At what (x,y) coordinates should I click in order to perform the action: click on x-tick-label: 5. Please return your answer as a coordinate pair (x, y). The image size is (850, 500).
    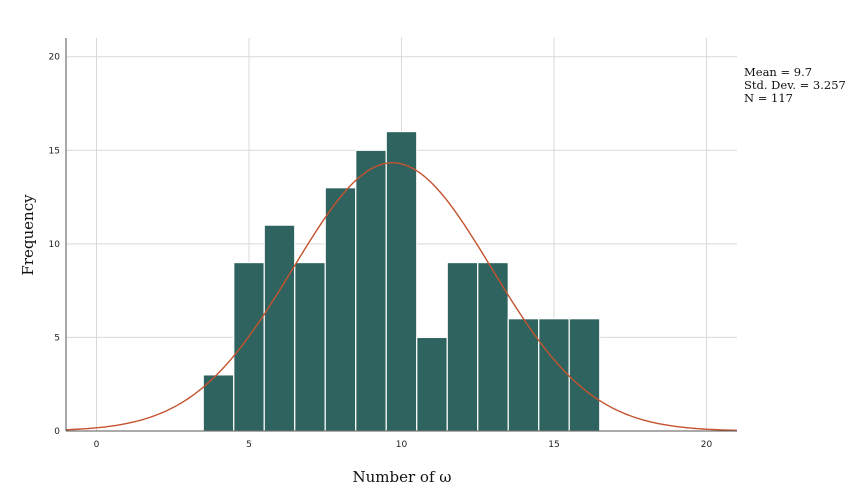
    Looking at the image, I should click on (249, 445).